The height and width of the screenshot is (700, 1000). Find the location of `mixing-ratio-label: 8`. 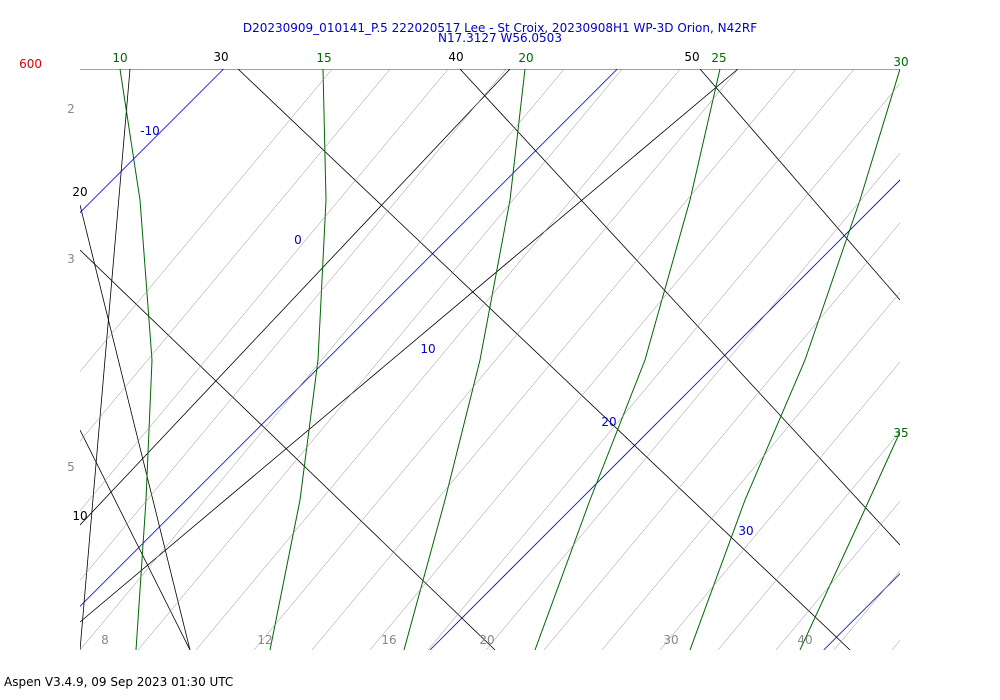

mixing-ratio-label: 8 is located at coordinates (105, 640).